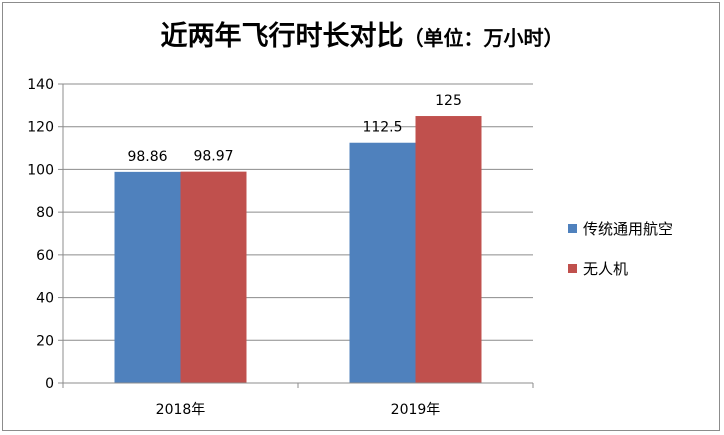 The height and width of the screenshot is (435, 724). Describe the element at coordinates (181, 410) in the screenshot. I see `x-tick-label-1: 2018年` at that location.